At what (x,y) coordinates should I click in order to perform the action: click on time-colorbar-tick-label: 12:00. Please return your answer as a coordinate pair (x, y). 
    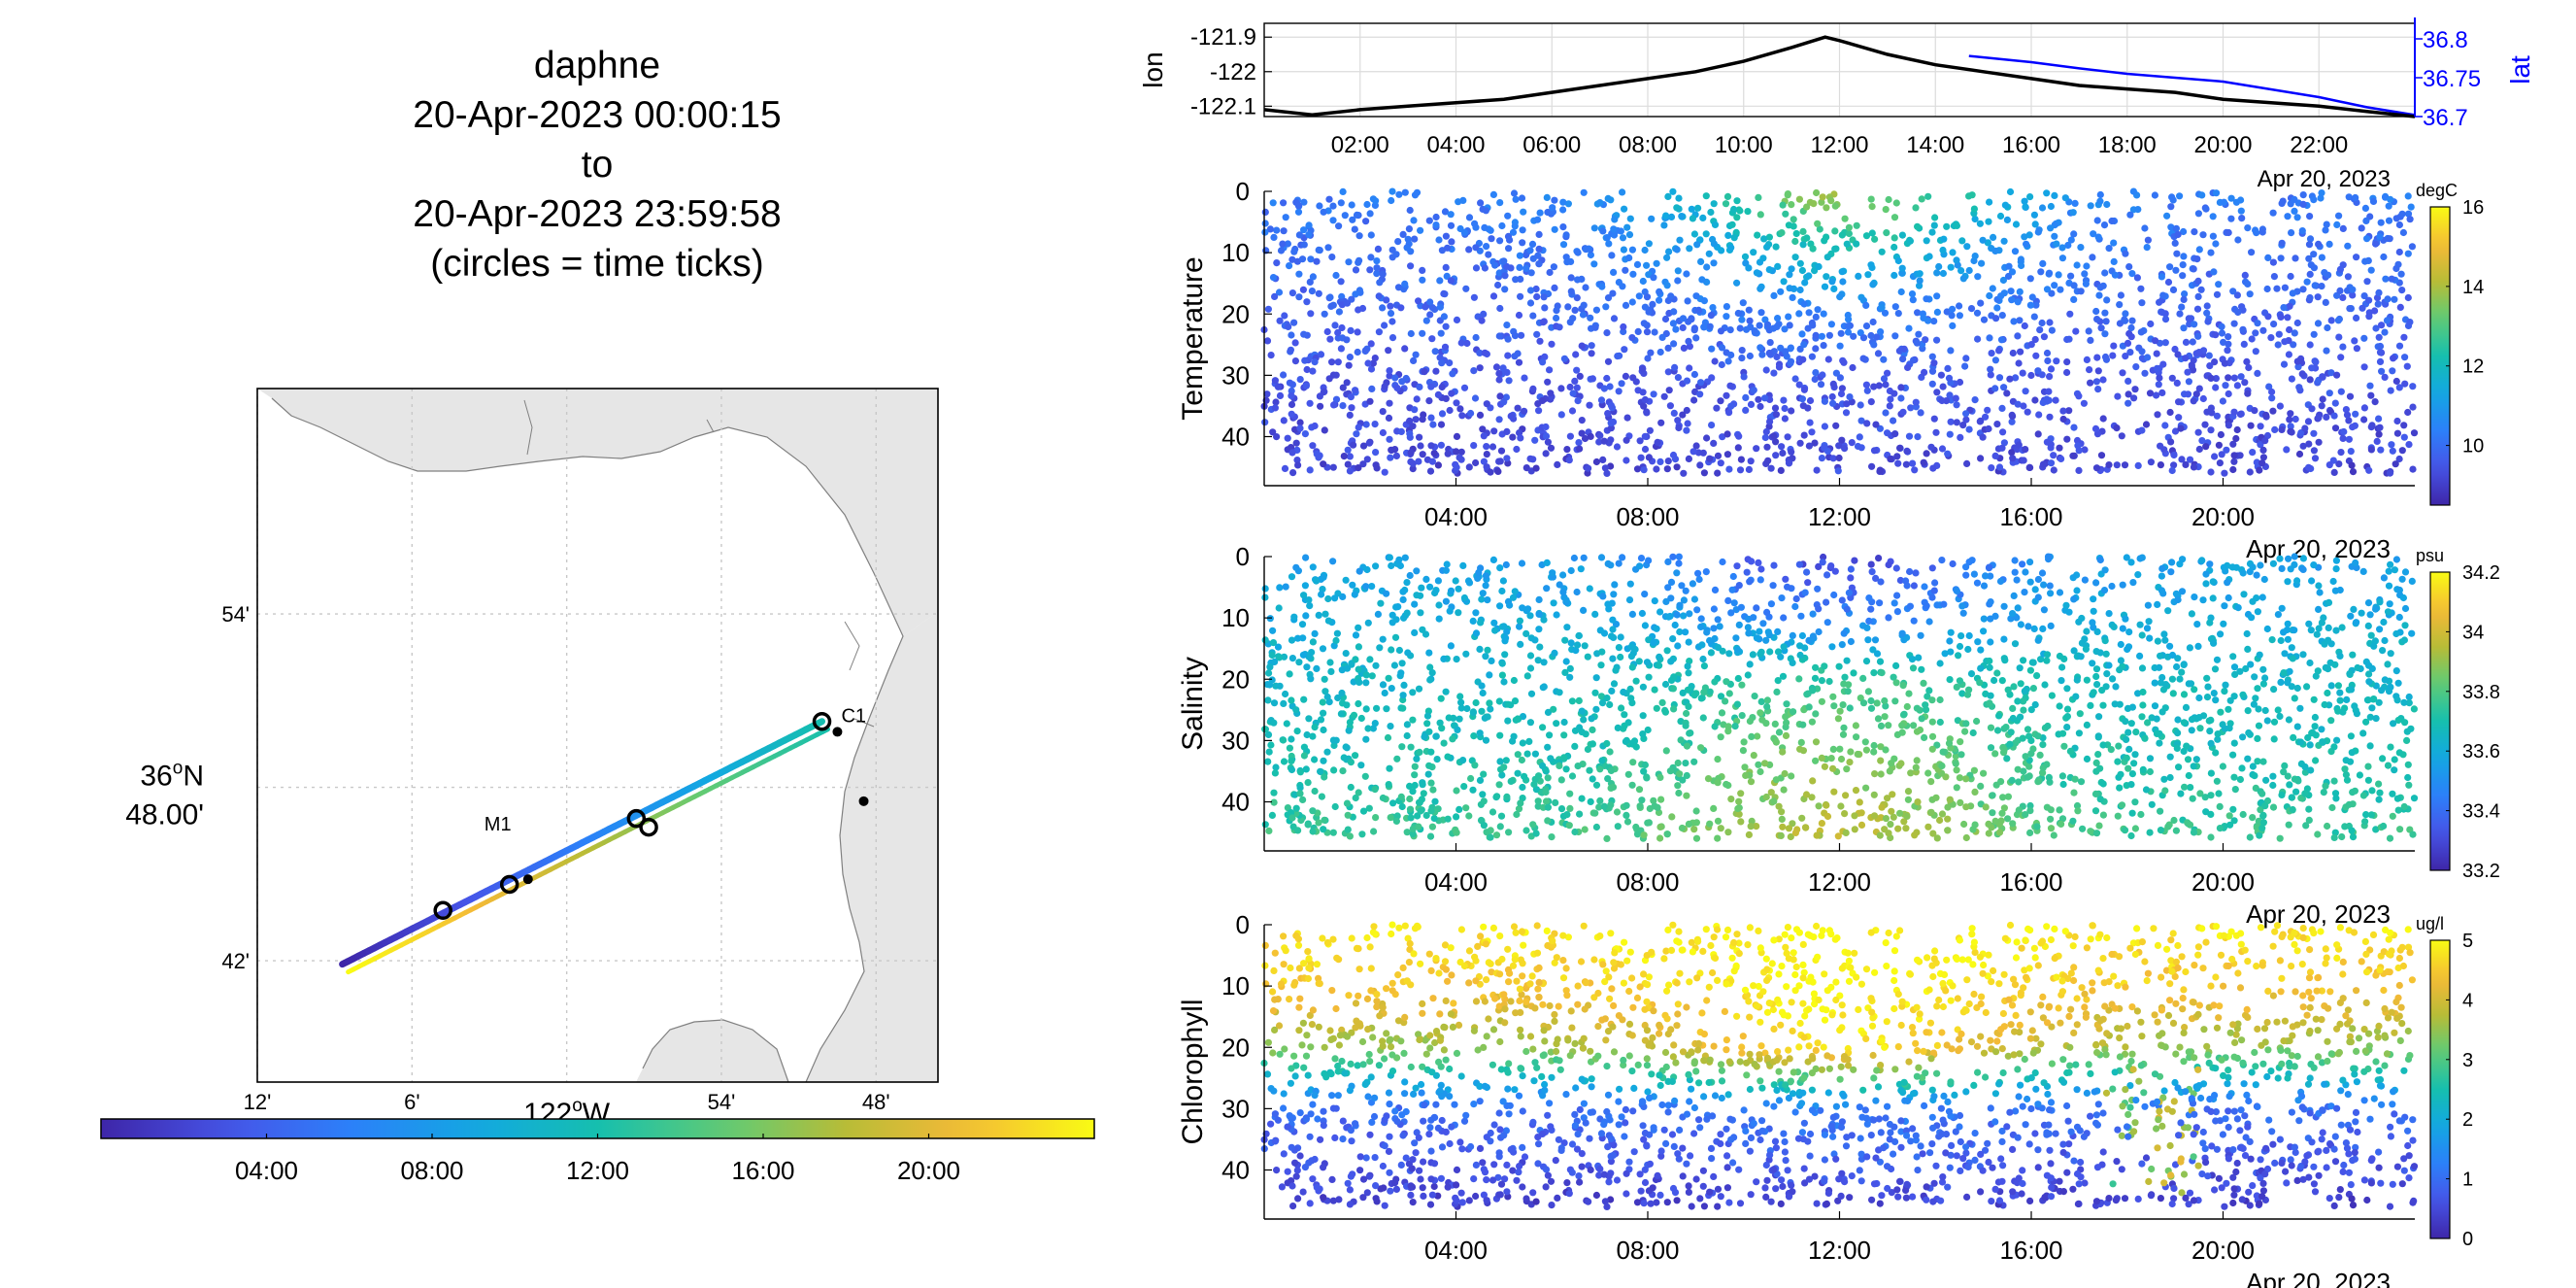
    Looking at the image, I should click on (597, 1170).